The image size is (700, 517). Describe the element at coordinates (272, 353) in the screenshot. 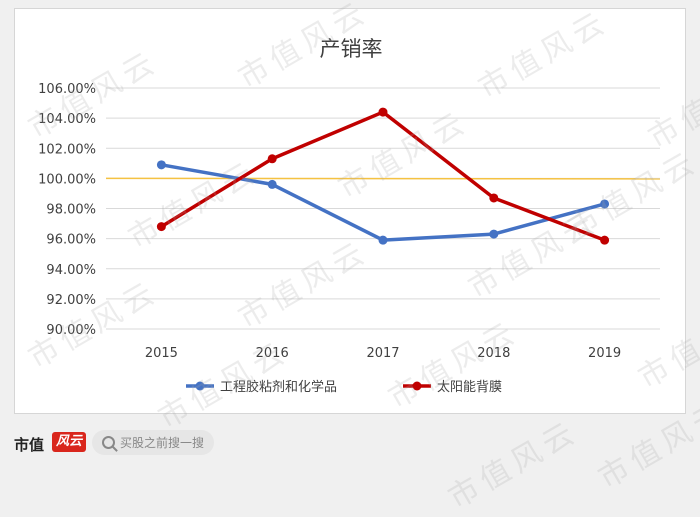

I see `x-tick-label: 2016` at that location.